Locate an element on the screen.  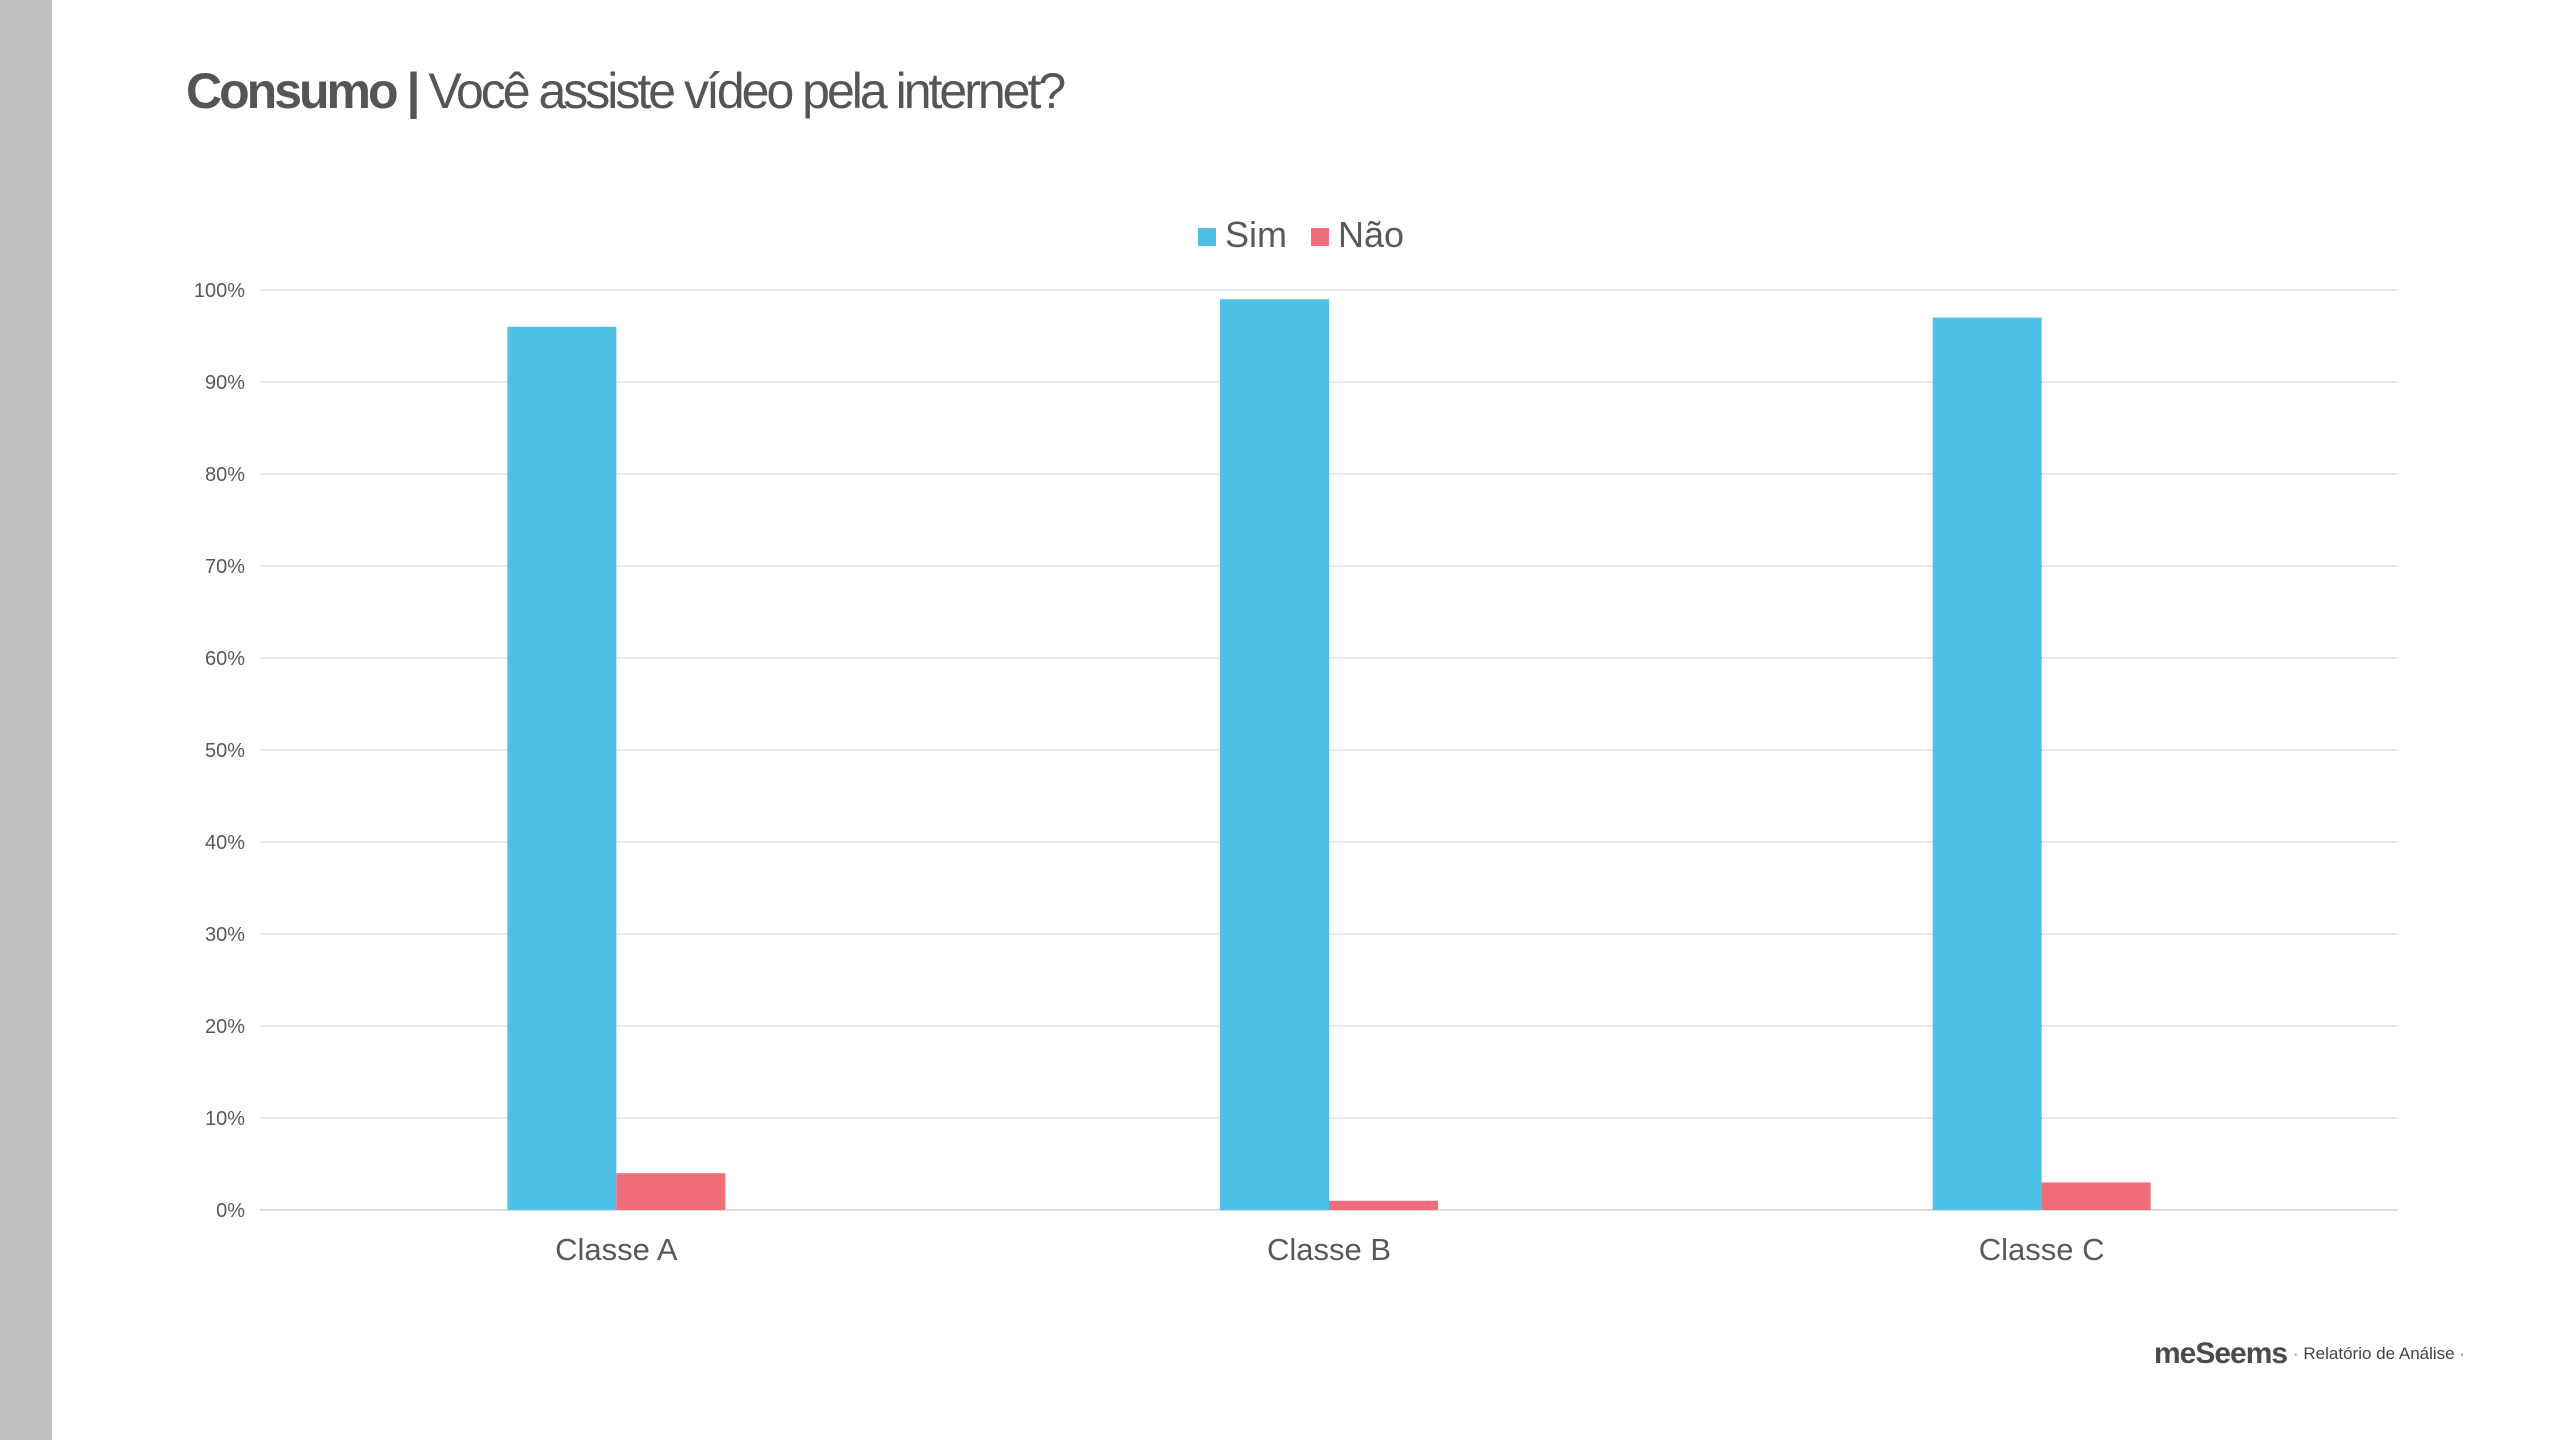
y-tick-label: 60% is located at coordinates (225, 659).